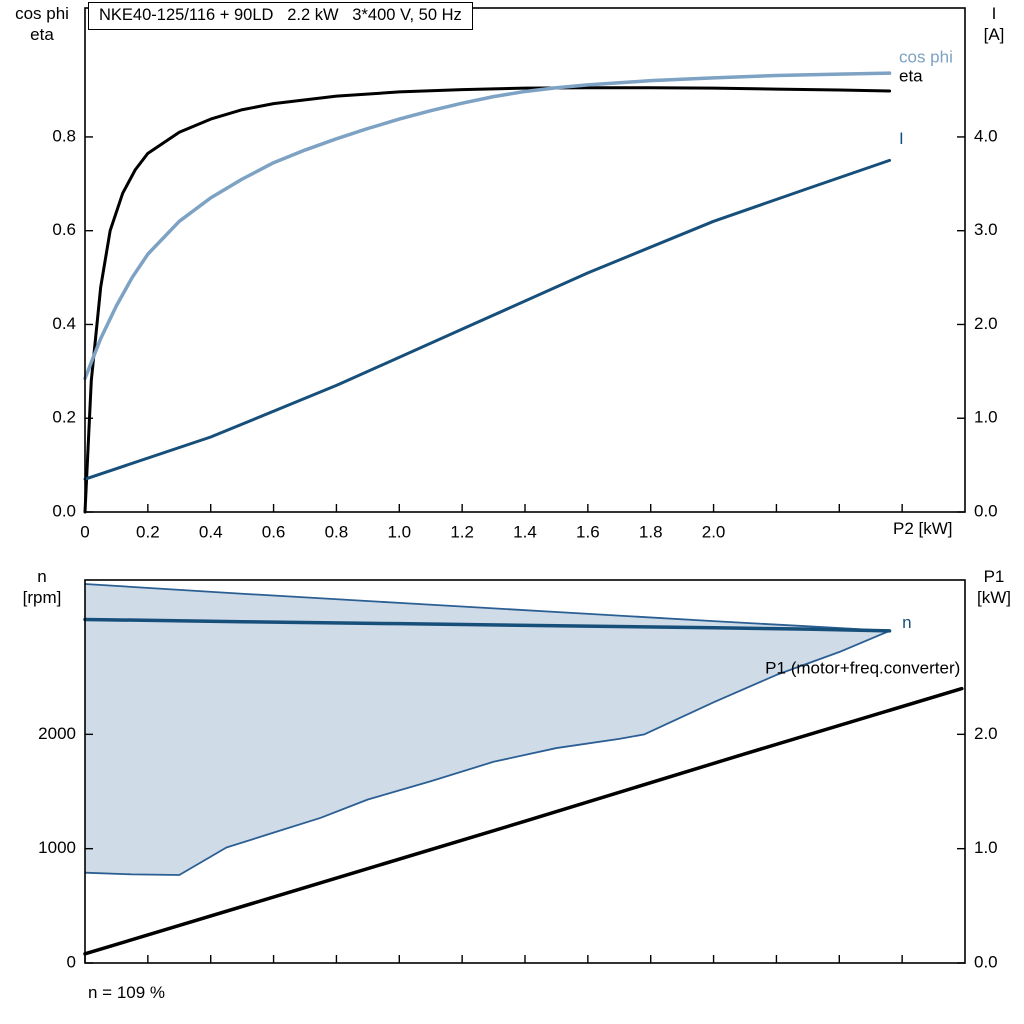  What do you see at coordinates (211, 531) in the screenshot?
I see `x-tick-label: 0.4` at bounding box center [211, 531].